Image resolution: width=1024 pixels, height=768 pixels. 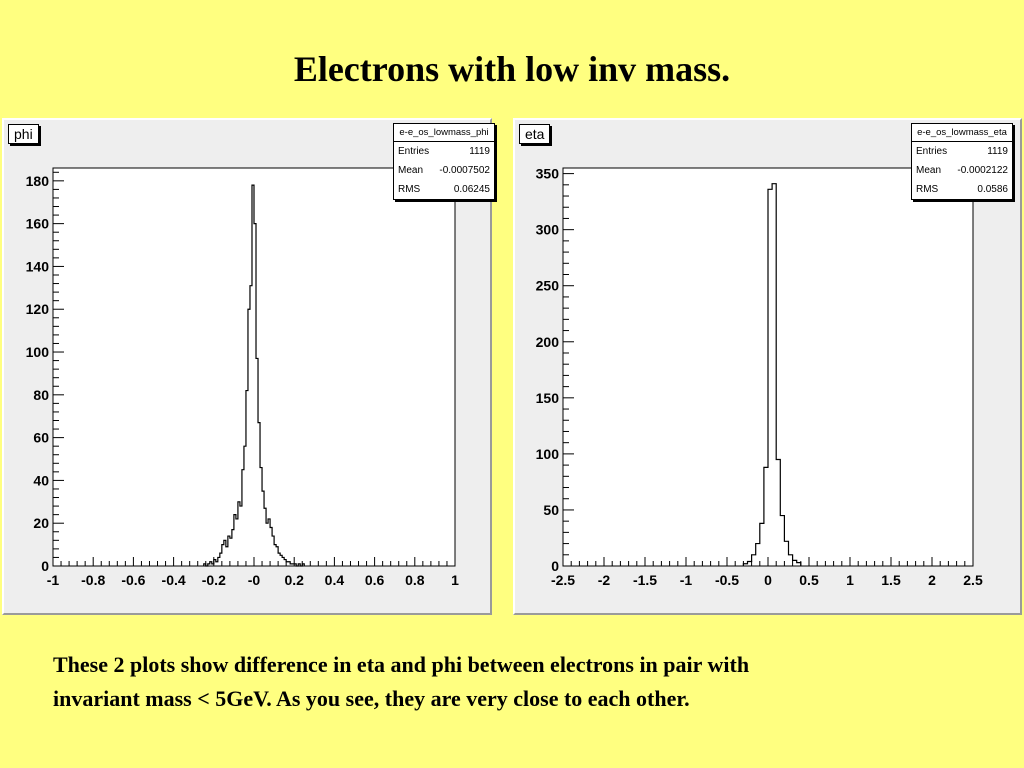 I want to click on phi-stats-title: e-e_os_lowmass_phi, so click(x=444, y=133).